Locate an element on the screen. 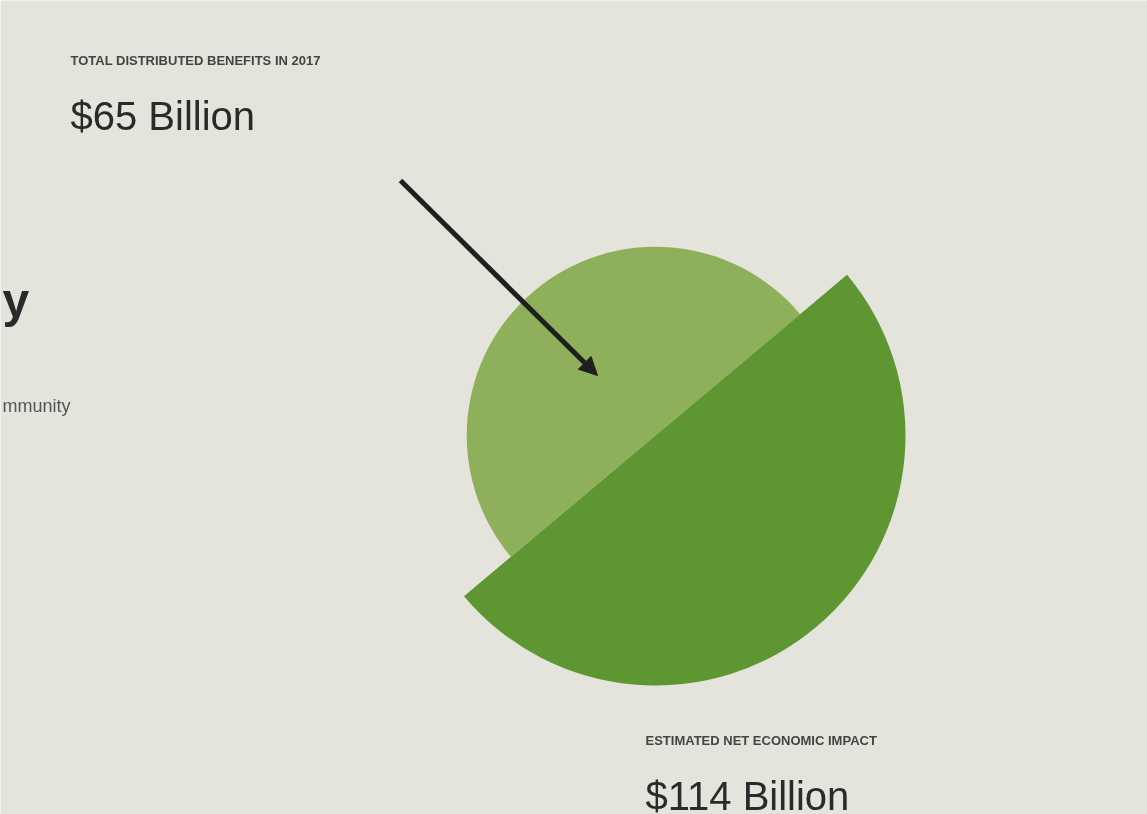 This screenshot has width=1147, height=814. category-label: TOTAL DISTRIBUTED BENEFITS IN 2017 is located at coordinates (195, 60).